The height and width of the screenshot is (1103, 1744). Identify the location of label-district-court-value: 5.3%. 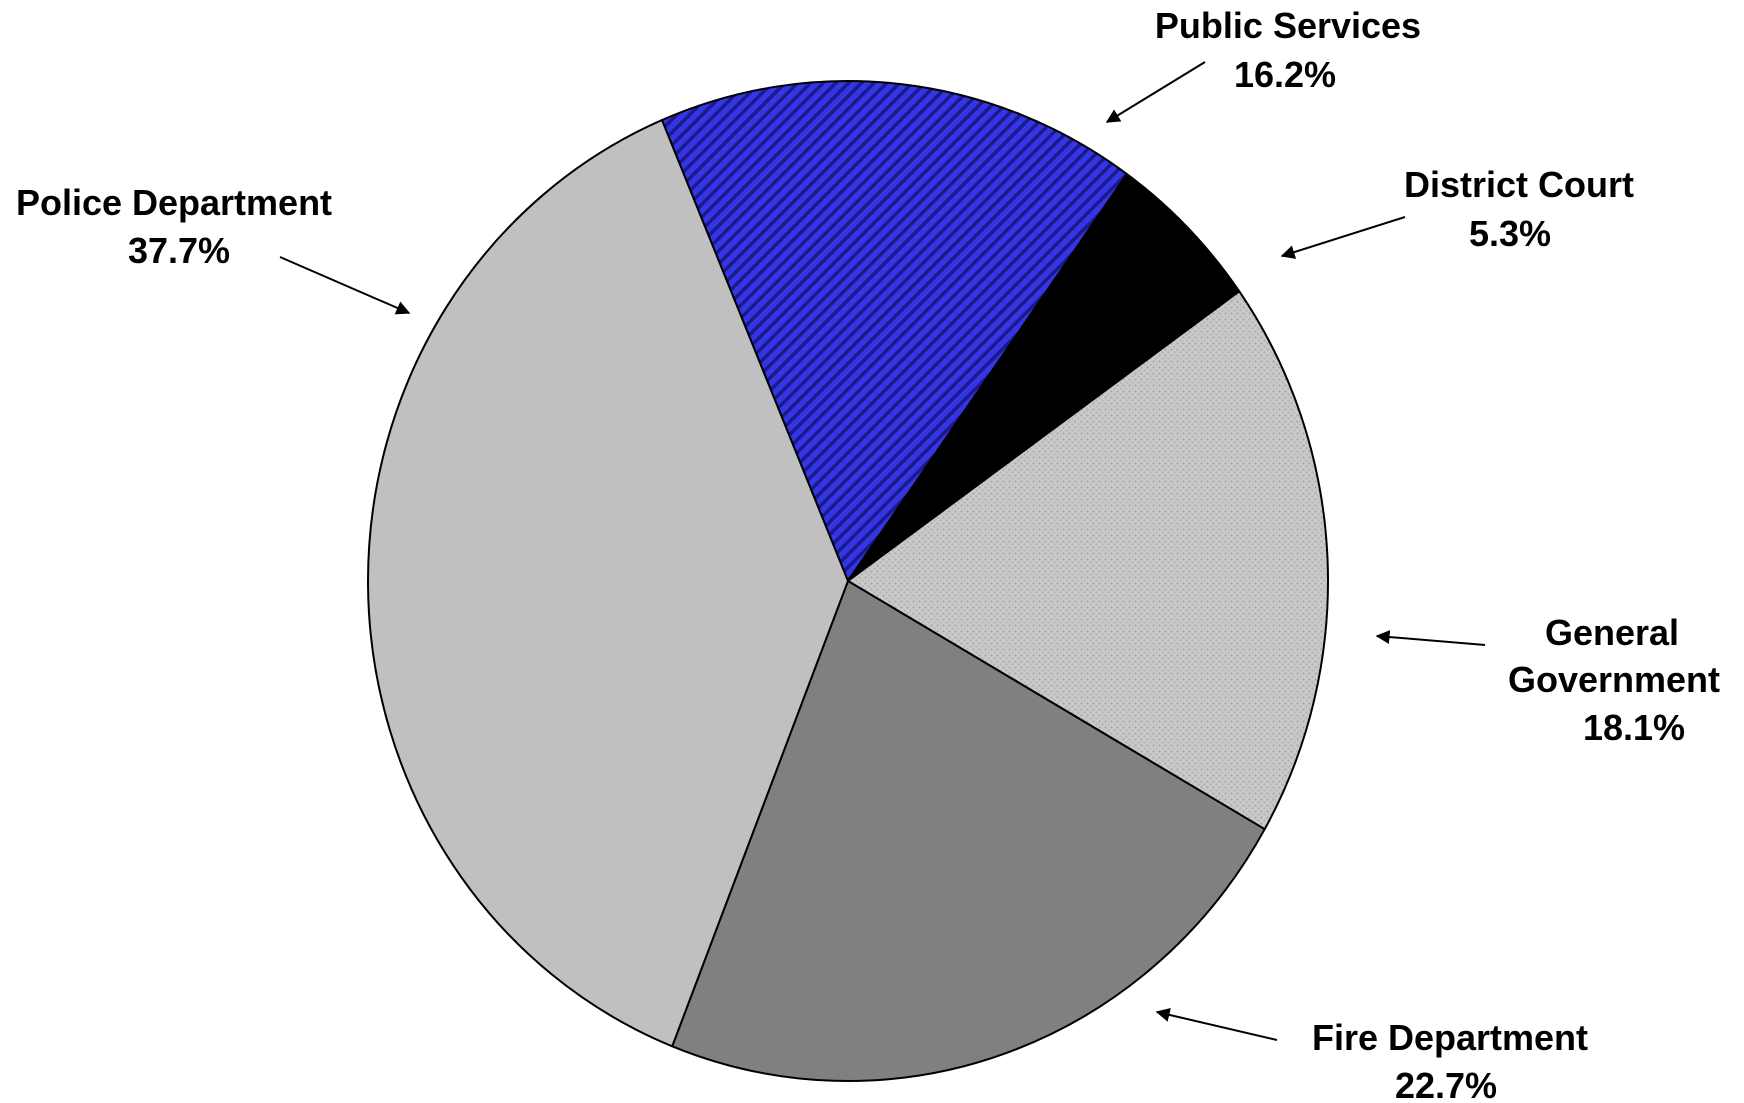
(1510, 233).